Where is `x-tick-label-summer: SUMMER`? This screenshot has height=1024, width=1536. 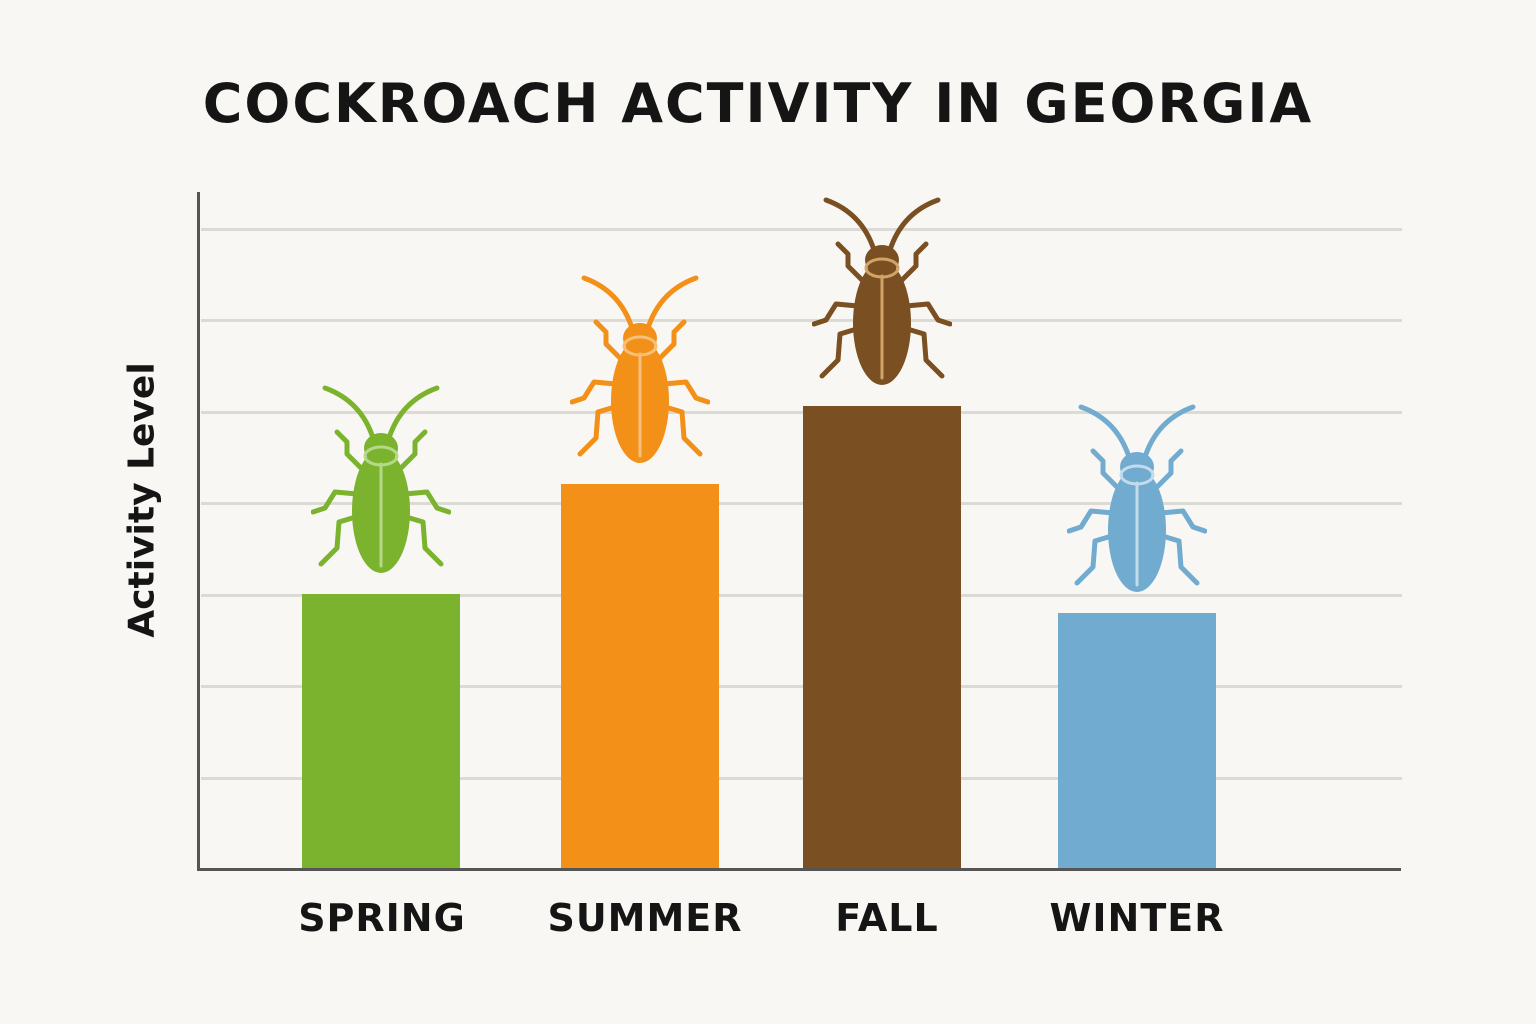
x-tick-label-summer: SUMMER is located at coordinates (645, 918).